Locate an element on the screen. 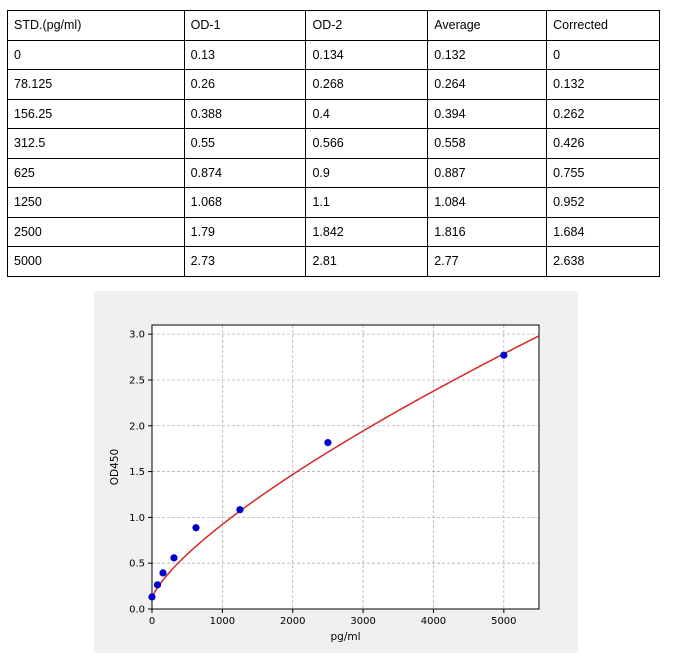  table-row: 78.125 0.26 0.268 0.264 0.132 is located at coordinates (333, 84).